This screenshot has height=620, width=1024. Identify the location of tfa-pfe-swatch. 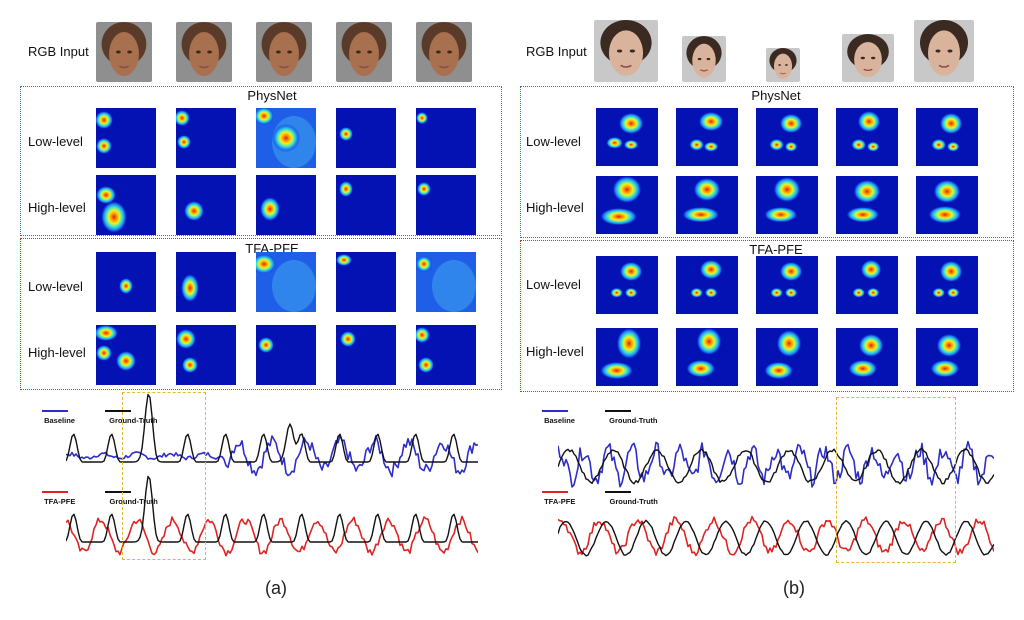
(555, 492).